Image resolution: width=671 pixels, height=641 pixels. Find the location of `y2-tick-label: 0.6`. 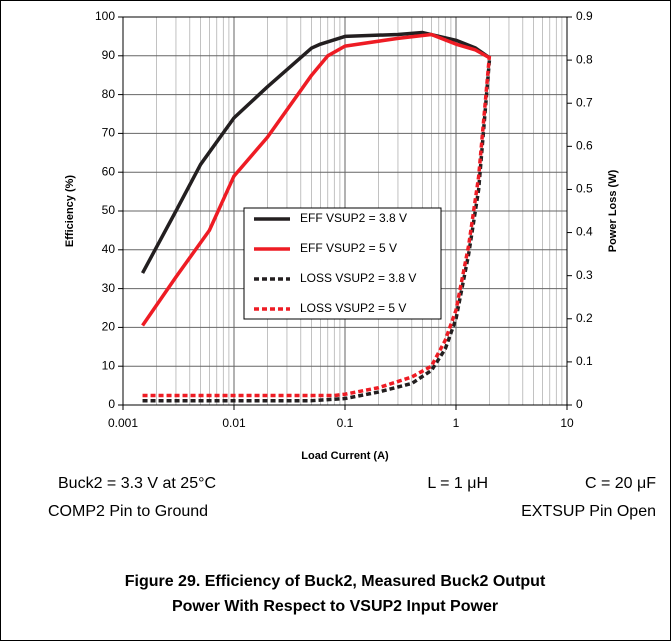

y2-tick-label: 0.6 is located at coordinates (584, 146).